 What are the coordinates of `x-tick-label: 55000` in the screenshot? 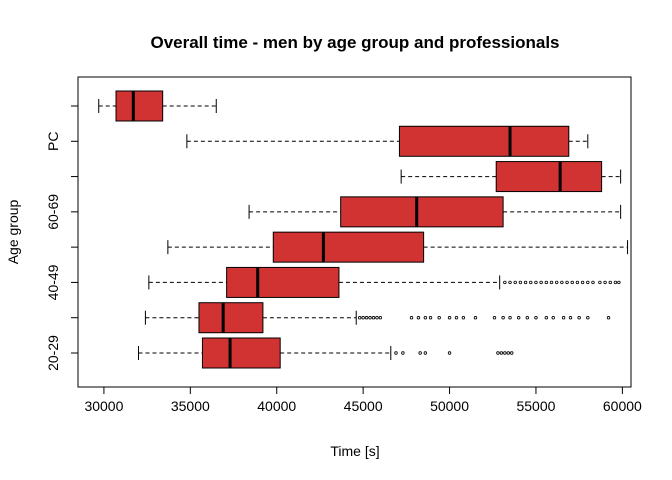 It's located at (535, 406).